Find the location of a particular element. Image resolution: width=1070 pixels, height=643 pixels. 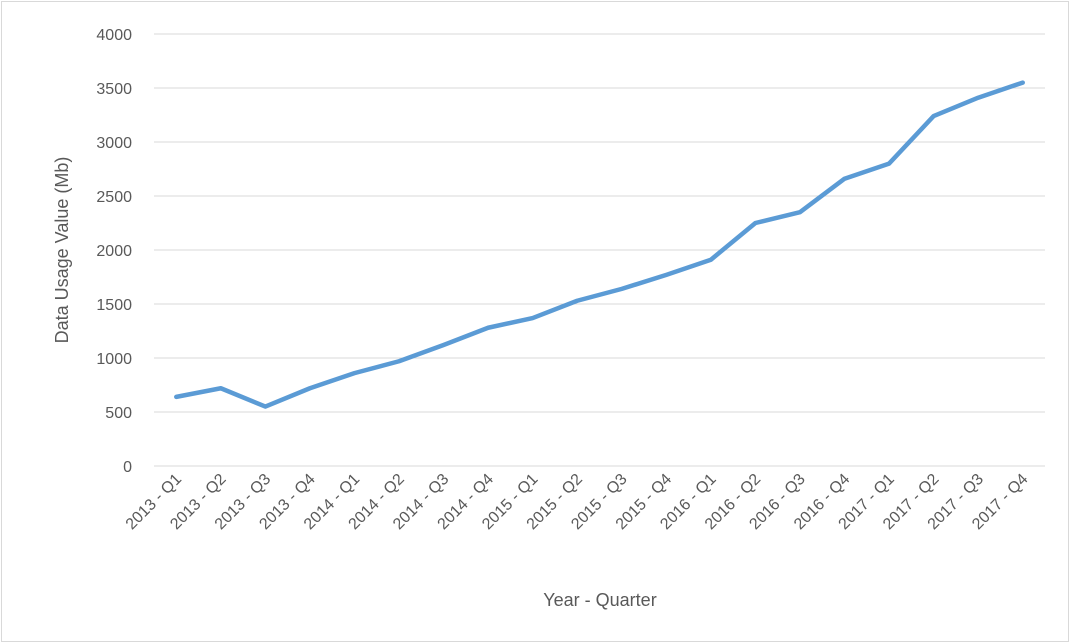

y-axis-title: Data Usage Value (Mb) is located at coordinates (62, 250).